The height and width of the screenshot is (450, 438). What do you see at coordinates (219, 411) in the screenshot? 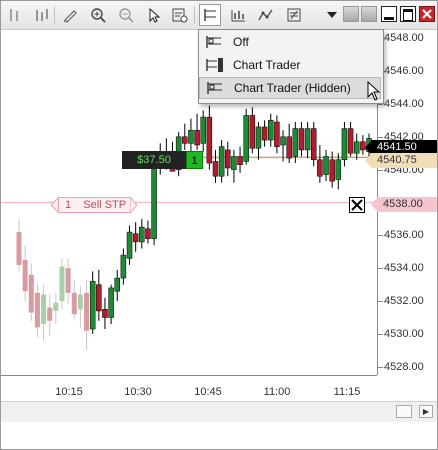
I see `horizontal-scrollbar: ▶` at bounding box center [219, 411].